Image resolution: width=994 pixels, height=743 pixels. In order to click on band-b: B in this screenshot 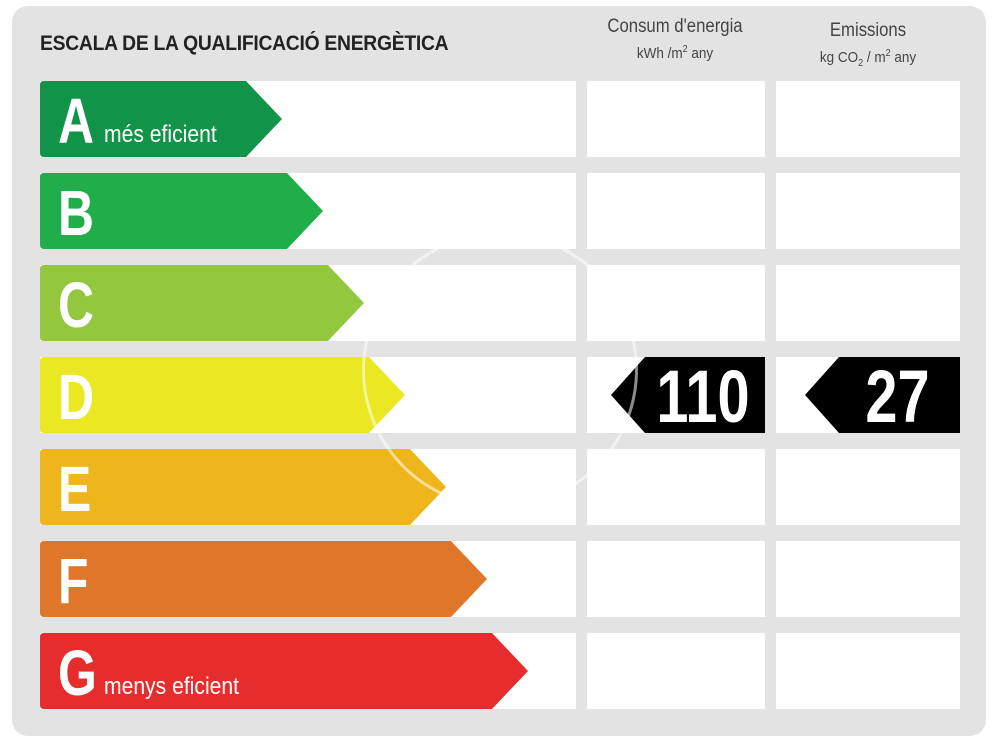, I will do `click(181, 211)`.